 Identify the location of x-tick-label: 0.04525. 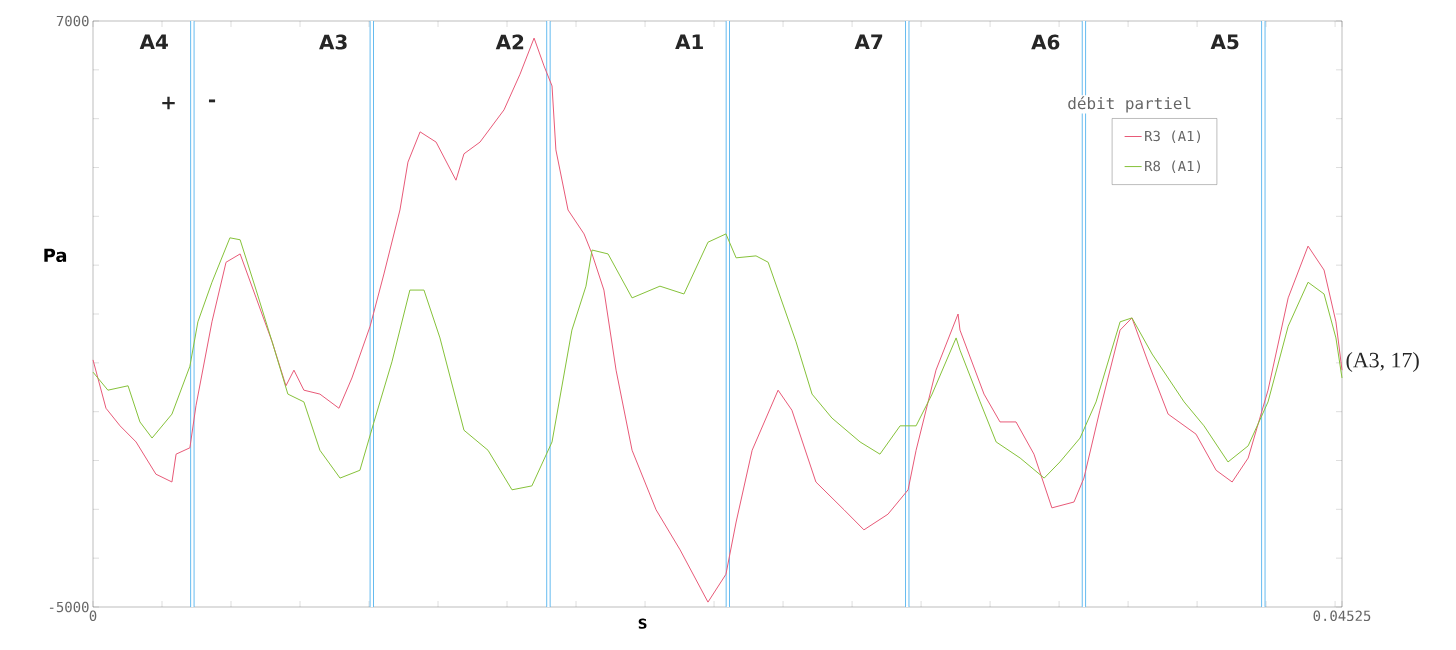
(1342, 616).